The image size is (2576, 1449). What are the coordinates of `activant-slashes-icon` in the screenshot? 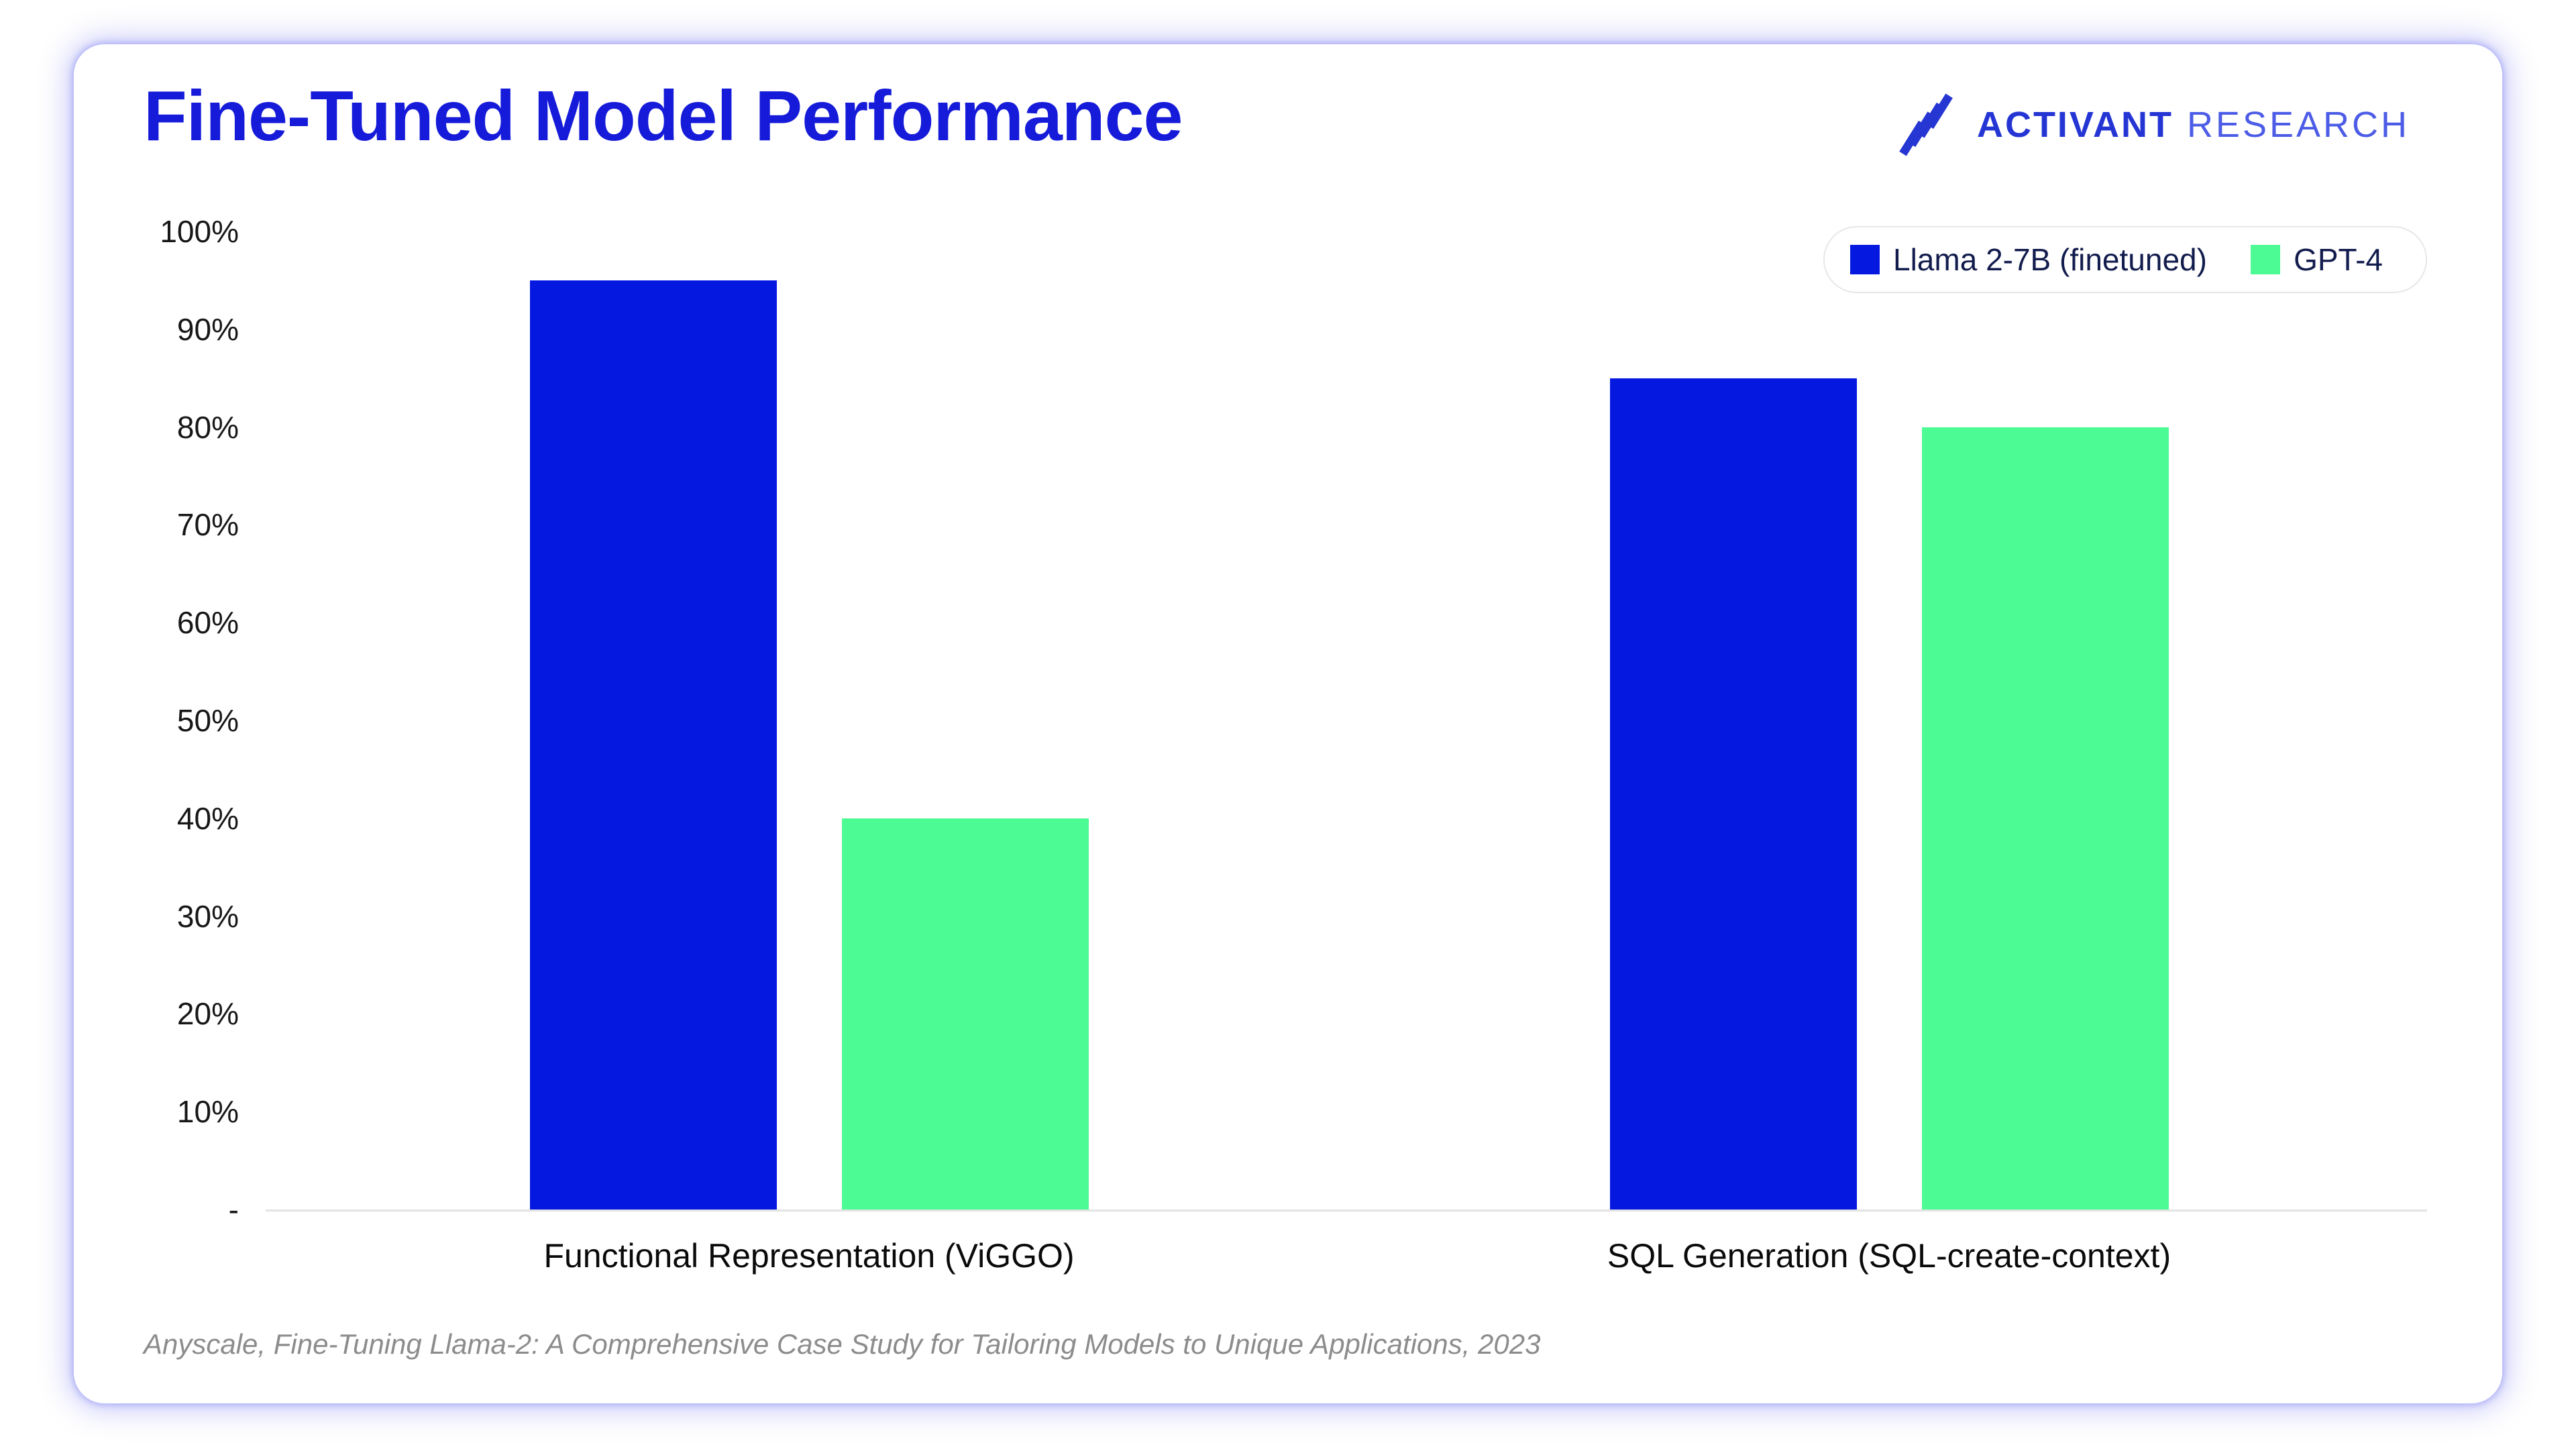 It's located at (1926, 124).